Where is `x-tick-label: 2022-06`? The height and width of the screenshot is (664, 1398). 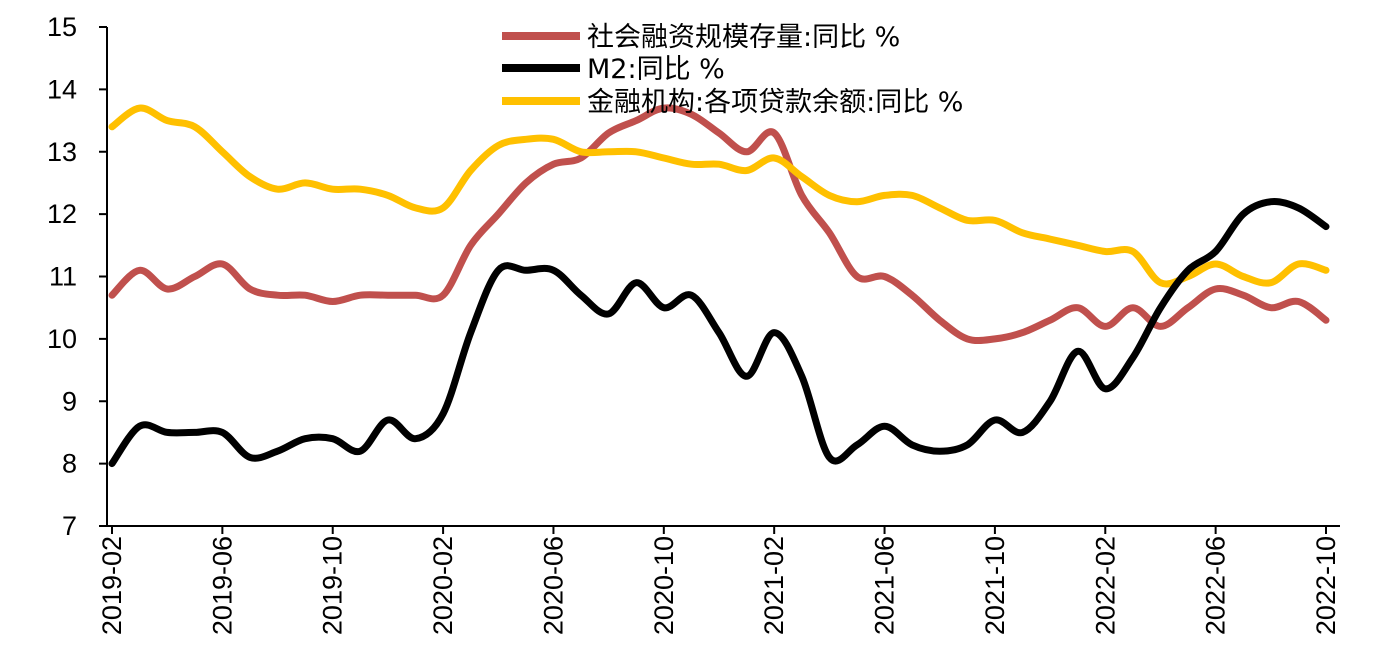 x-tick-label: 2022-06 is located at coordinates (1216, 585).